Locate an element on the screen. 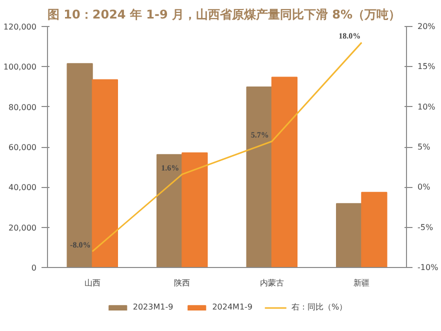 The image size is (441, 331). y2-tick-label: -10% is located at coordinates (428, 267).